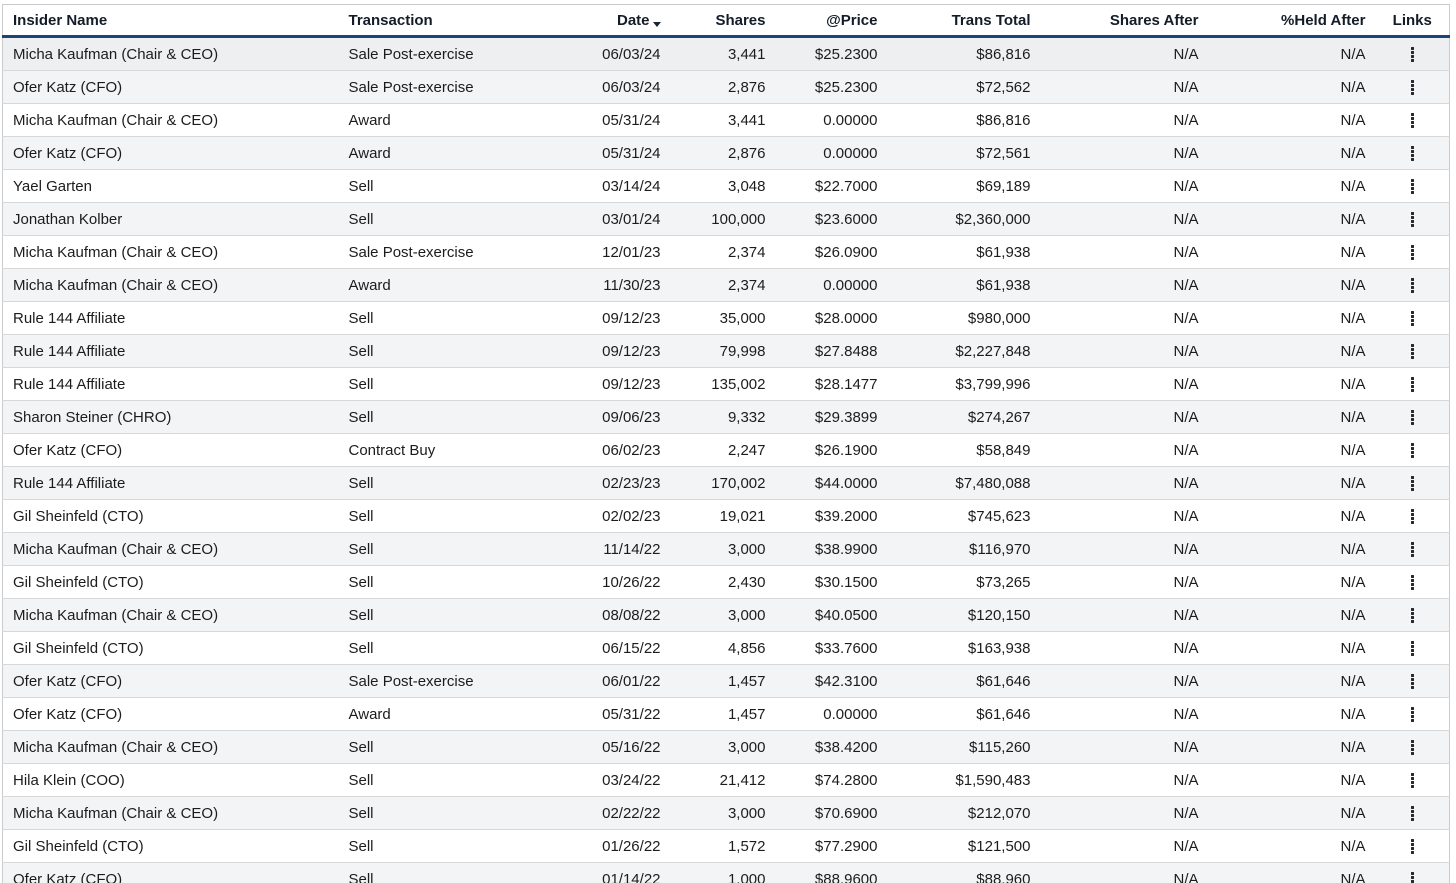 This screenshot has height=883, width=1456. Describe the element at coordinates (831, 318) in the screenshot. I see `price-cell: $28.0000` at that location.